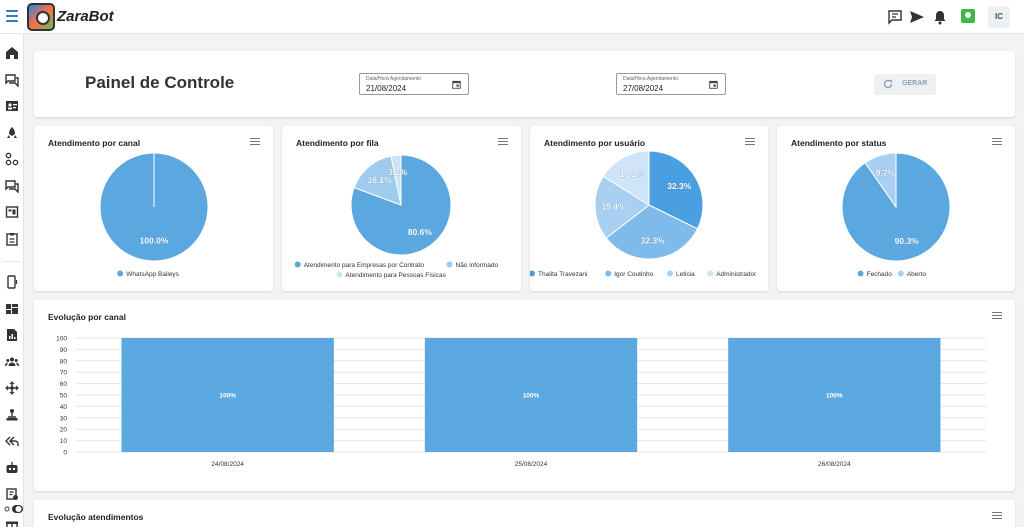 This screenshot has height=527, width=1024. Describe the element at coordinates (940, 17) in the screenshot. I see `bell-icon` at that location.